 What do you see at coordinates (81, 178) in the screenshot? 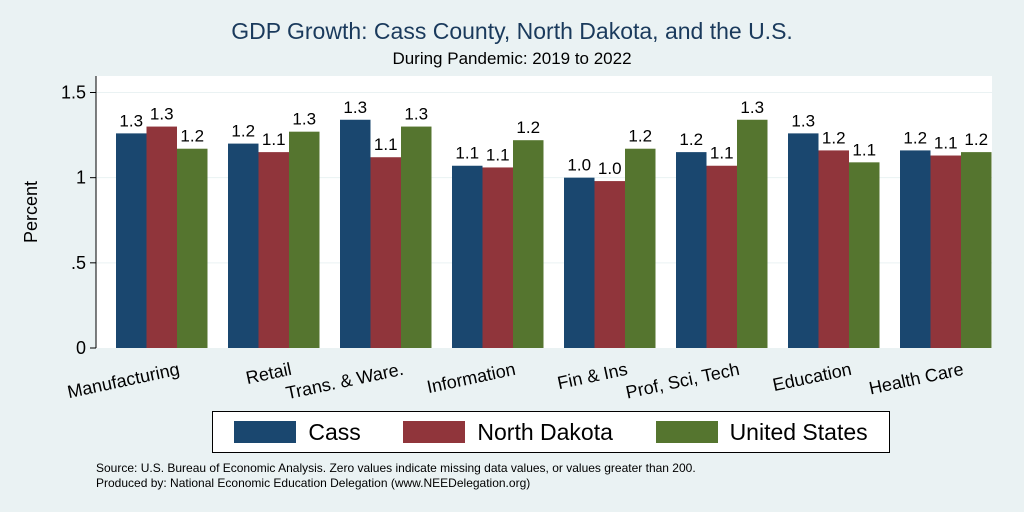
I see `y-tick-label: 1` at bounding box center [81, 178].